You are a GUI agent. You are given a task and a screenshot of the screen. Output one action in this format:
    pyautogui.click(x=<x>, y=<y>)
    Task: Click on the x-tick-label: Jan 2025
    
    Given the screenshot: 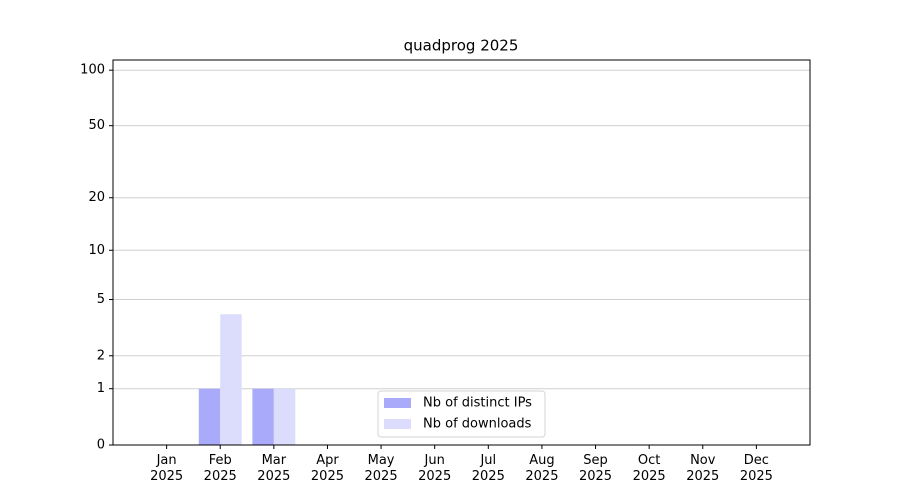 What is the action you would take?
    pyautogui.click(x=167, y=468)
    